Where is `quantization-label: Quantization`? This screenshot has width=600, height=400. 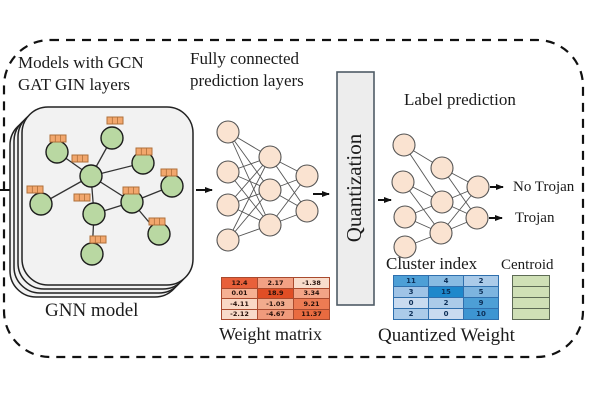 quantization-label: Quantization is located at coordinates (354, 188).